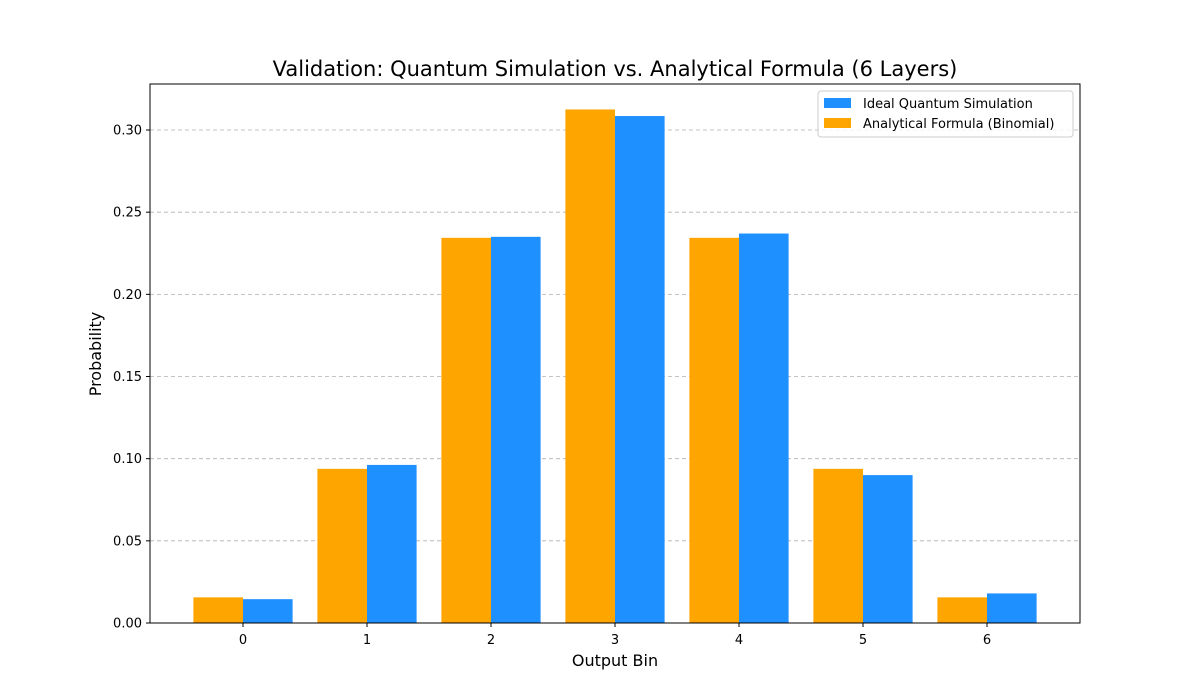  What do you see at coordinates (127, 131) in the screenshot?
I see `y-tick-label: 0.30` at bounding box center [127, 131].